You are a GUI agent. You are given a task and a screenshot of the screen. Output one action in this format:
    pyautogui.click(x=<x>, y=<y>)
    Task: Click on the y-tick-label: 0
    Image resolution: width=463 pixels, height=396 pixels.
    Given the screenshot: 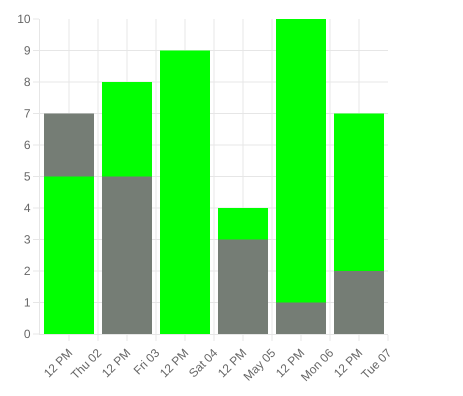 What is the action you would take?
    pyautogui.click(x=27, y=334)
    